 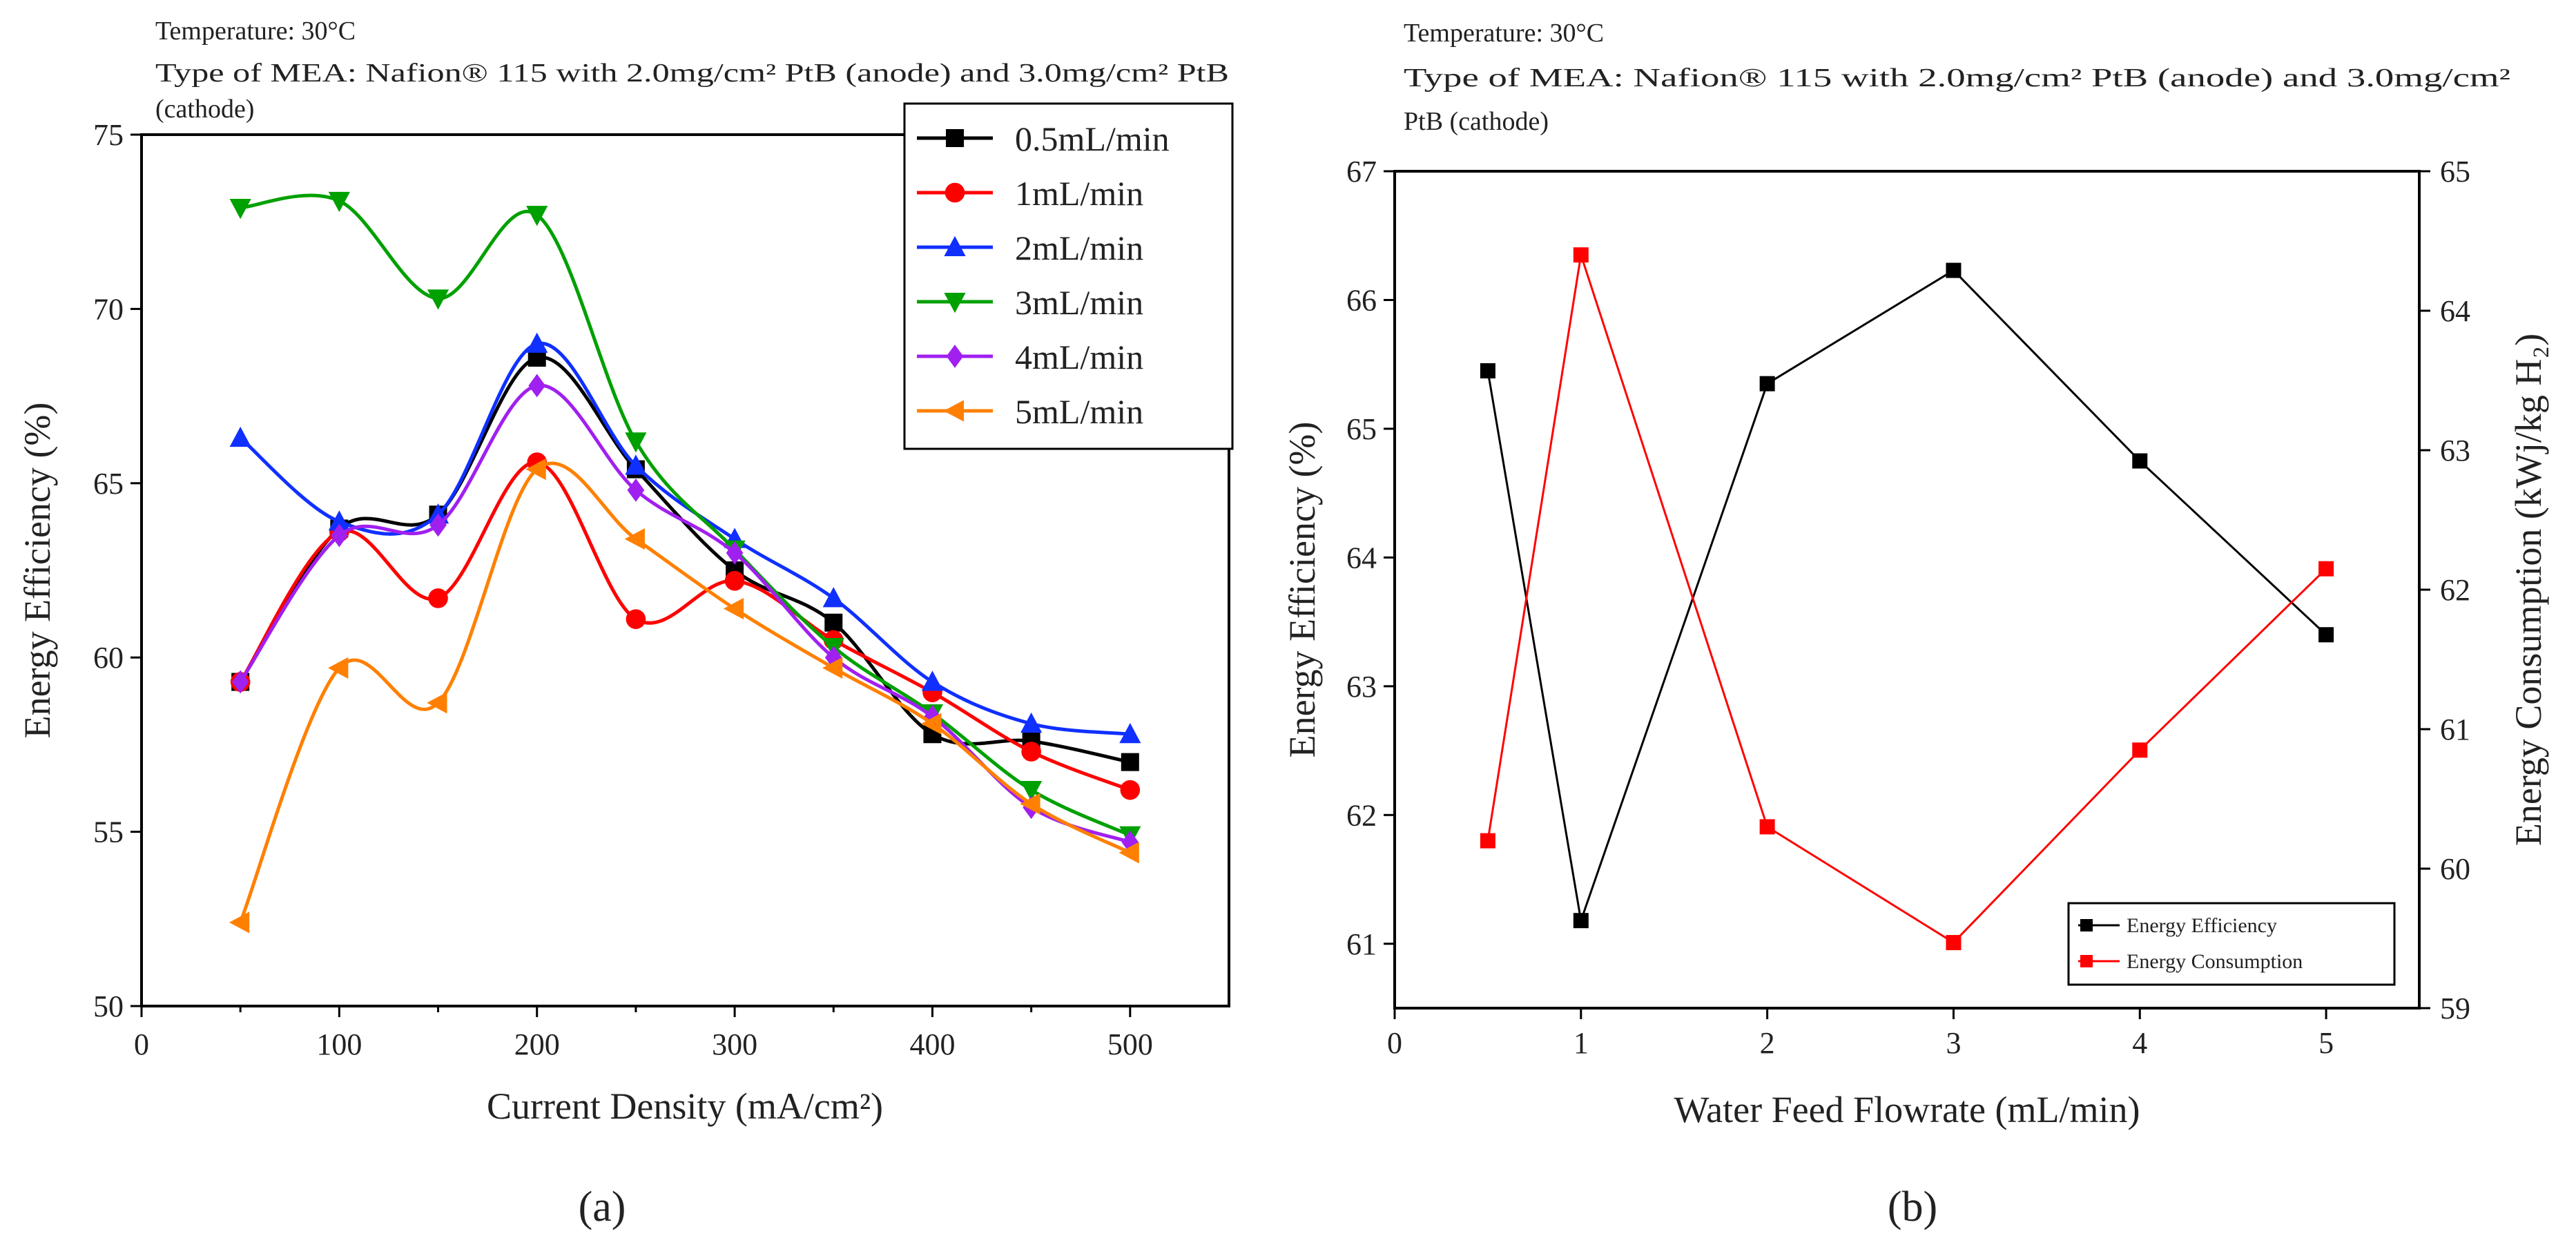 What do you see at coordinates (735, 1044) in the screenshot?
I see `panel-a-x-tick-label: 300` at bounding box center [735, 1044].